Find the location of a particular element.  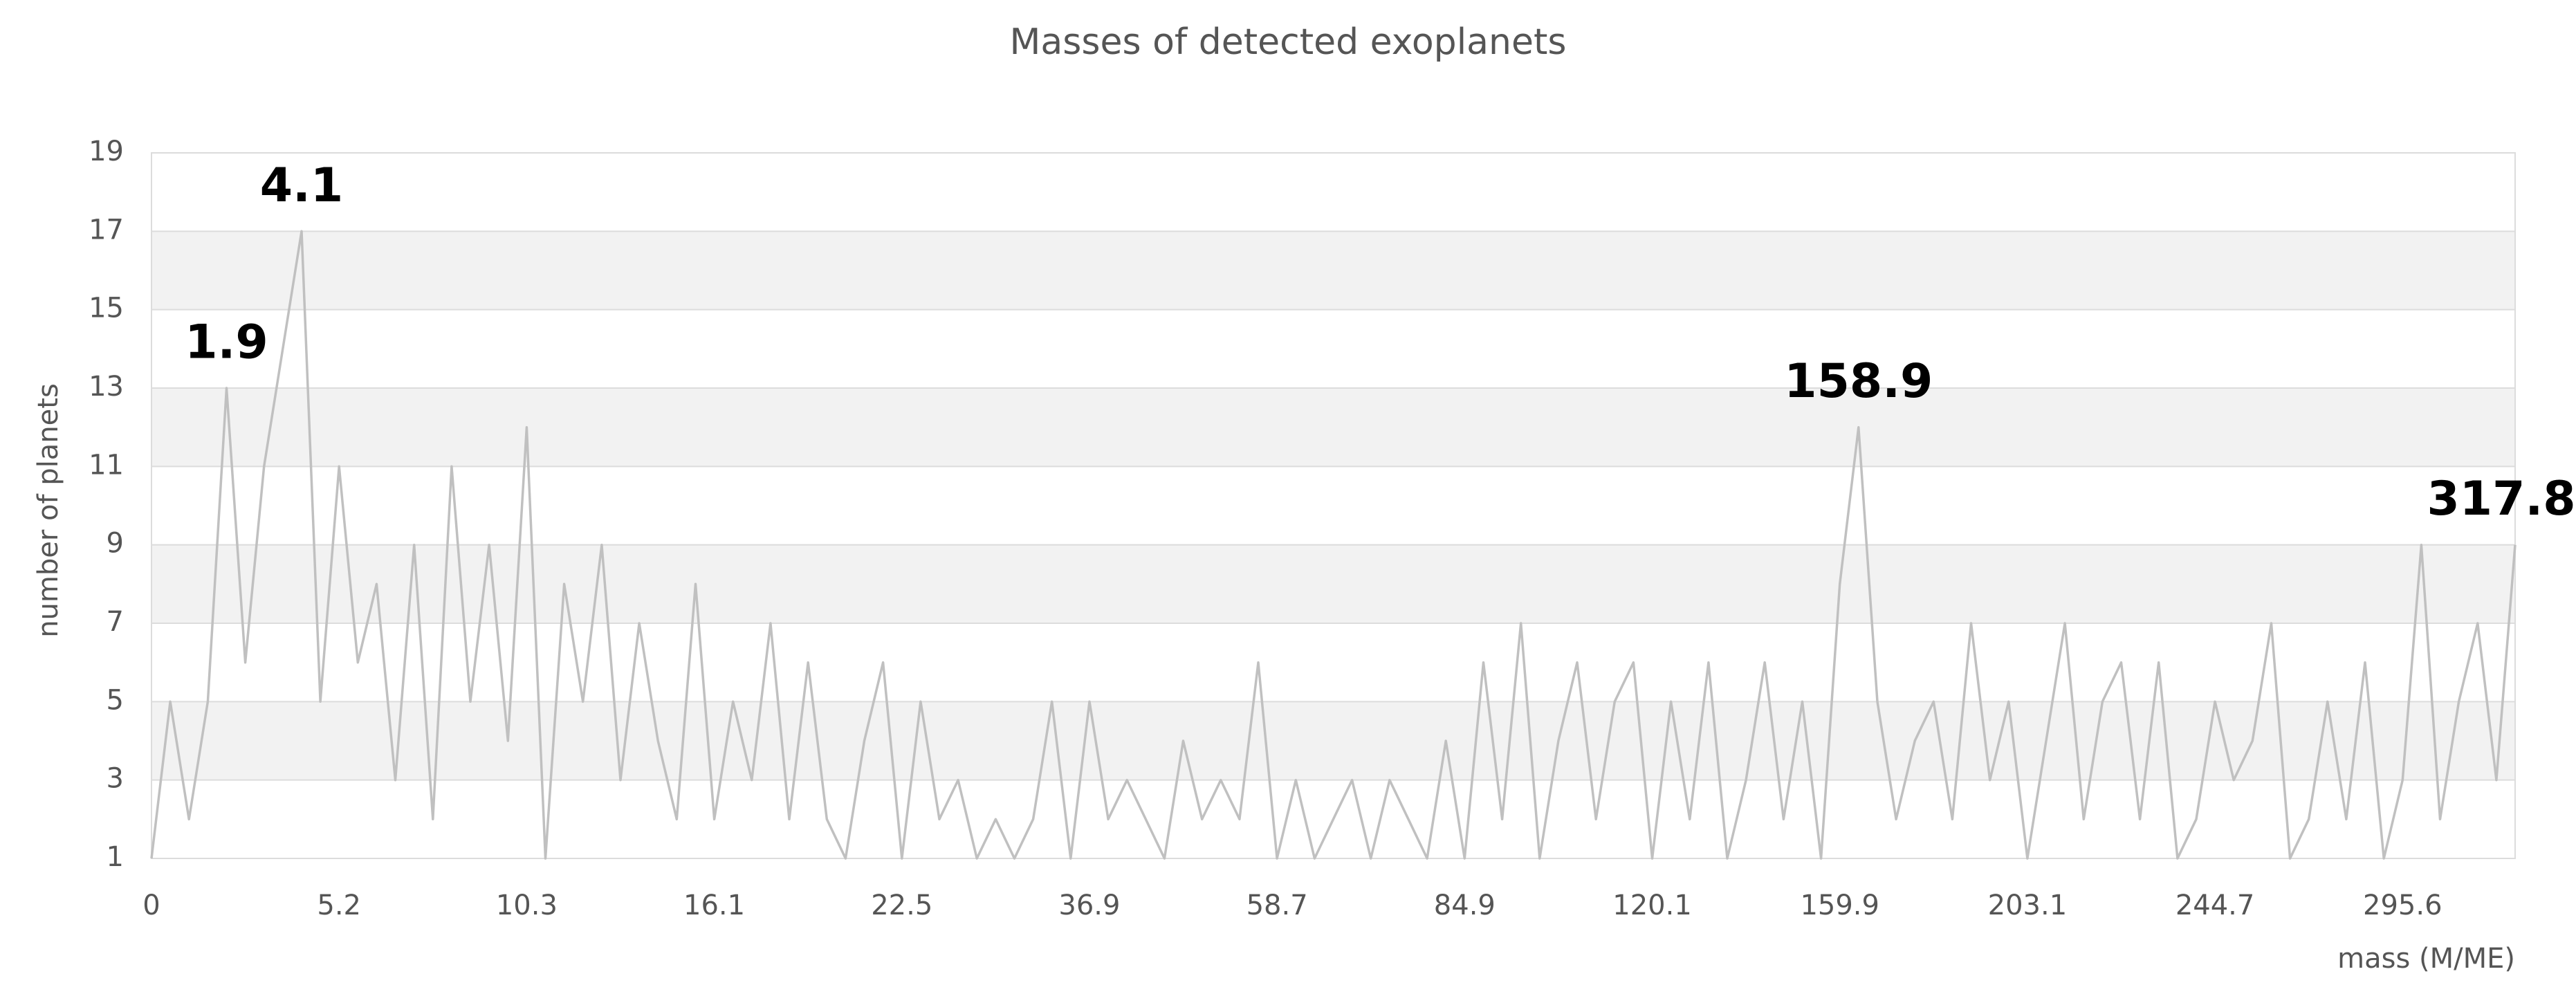

y-tick-label: 13 is located at coordinates (106, 387).